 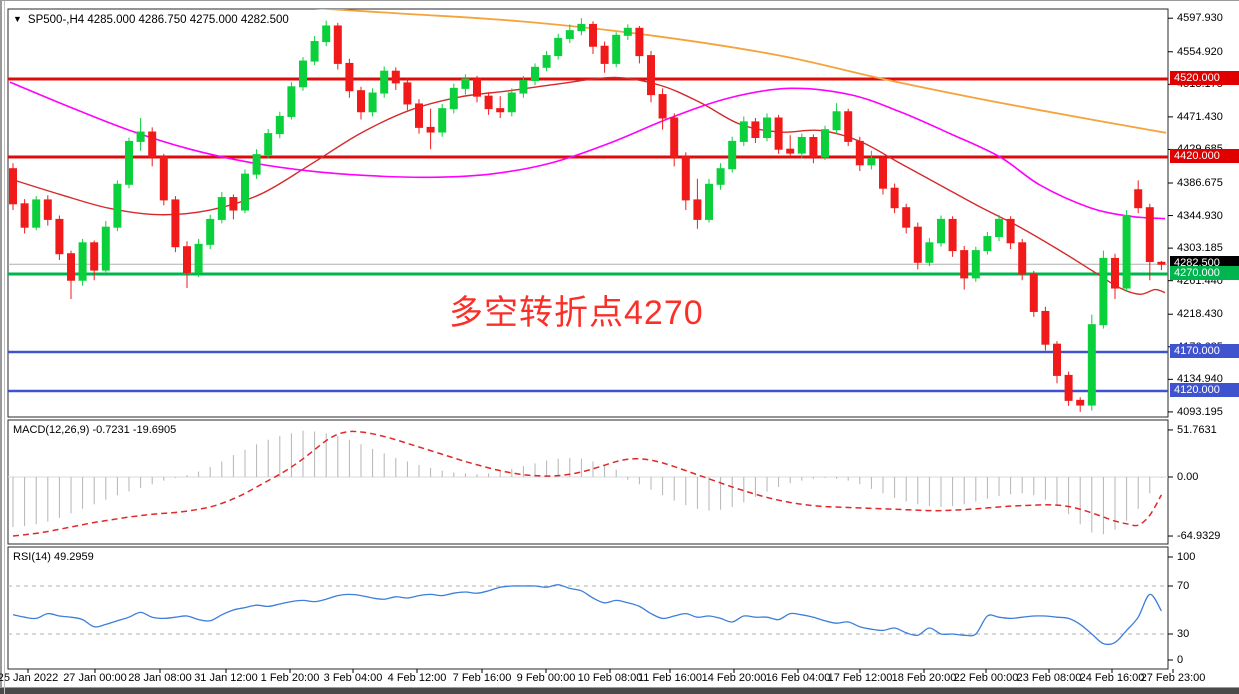 I want to click on annotation-text: 多空转折点4270, so click(x=576, y=313).